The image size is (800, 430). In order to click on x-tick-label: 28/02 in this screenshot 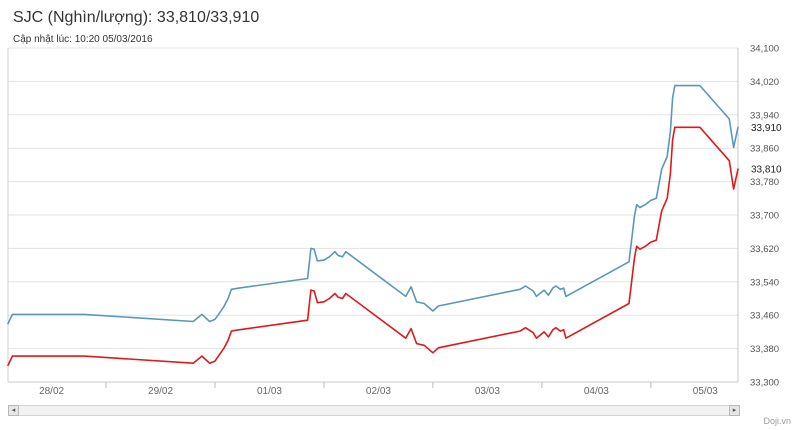, I will do `click(51, 391)`.